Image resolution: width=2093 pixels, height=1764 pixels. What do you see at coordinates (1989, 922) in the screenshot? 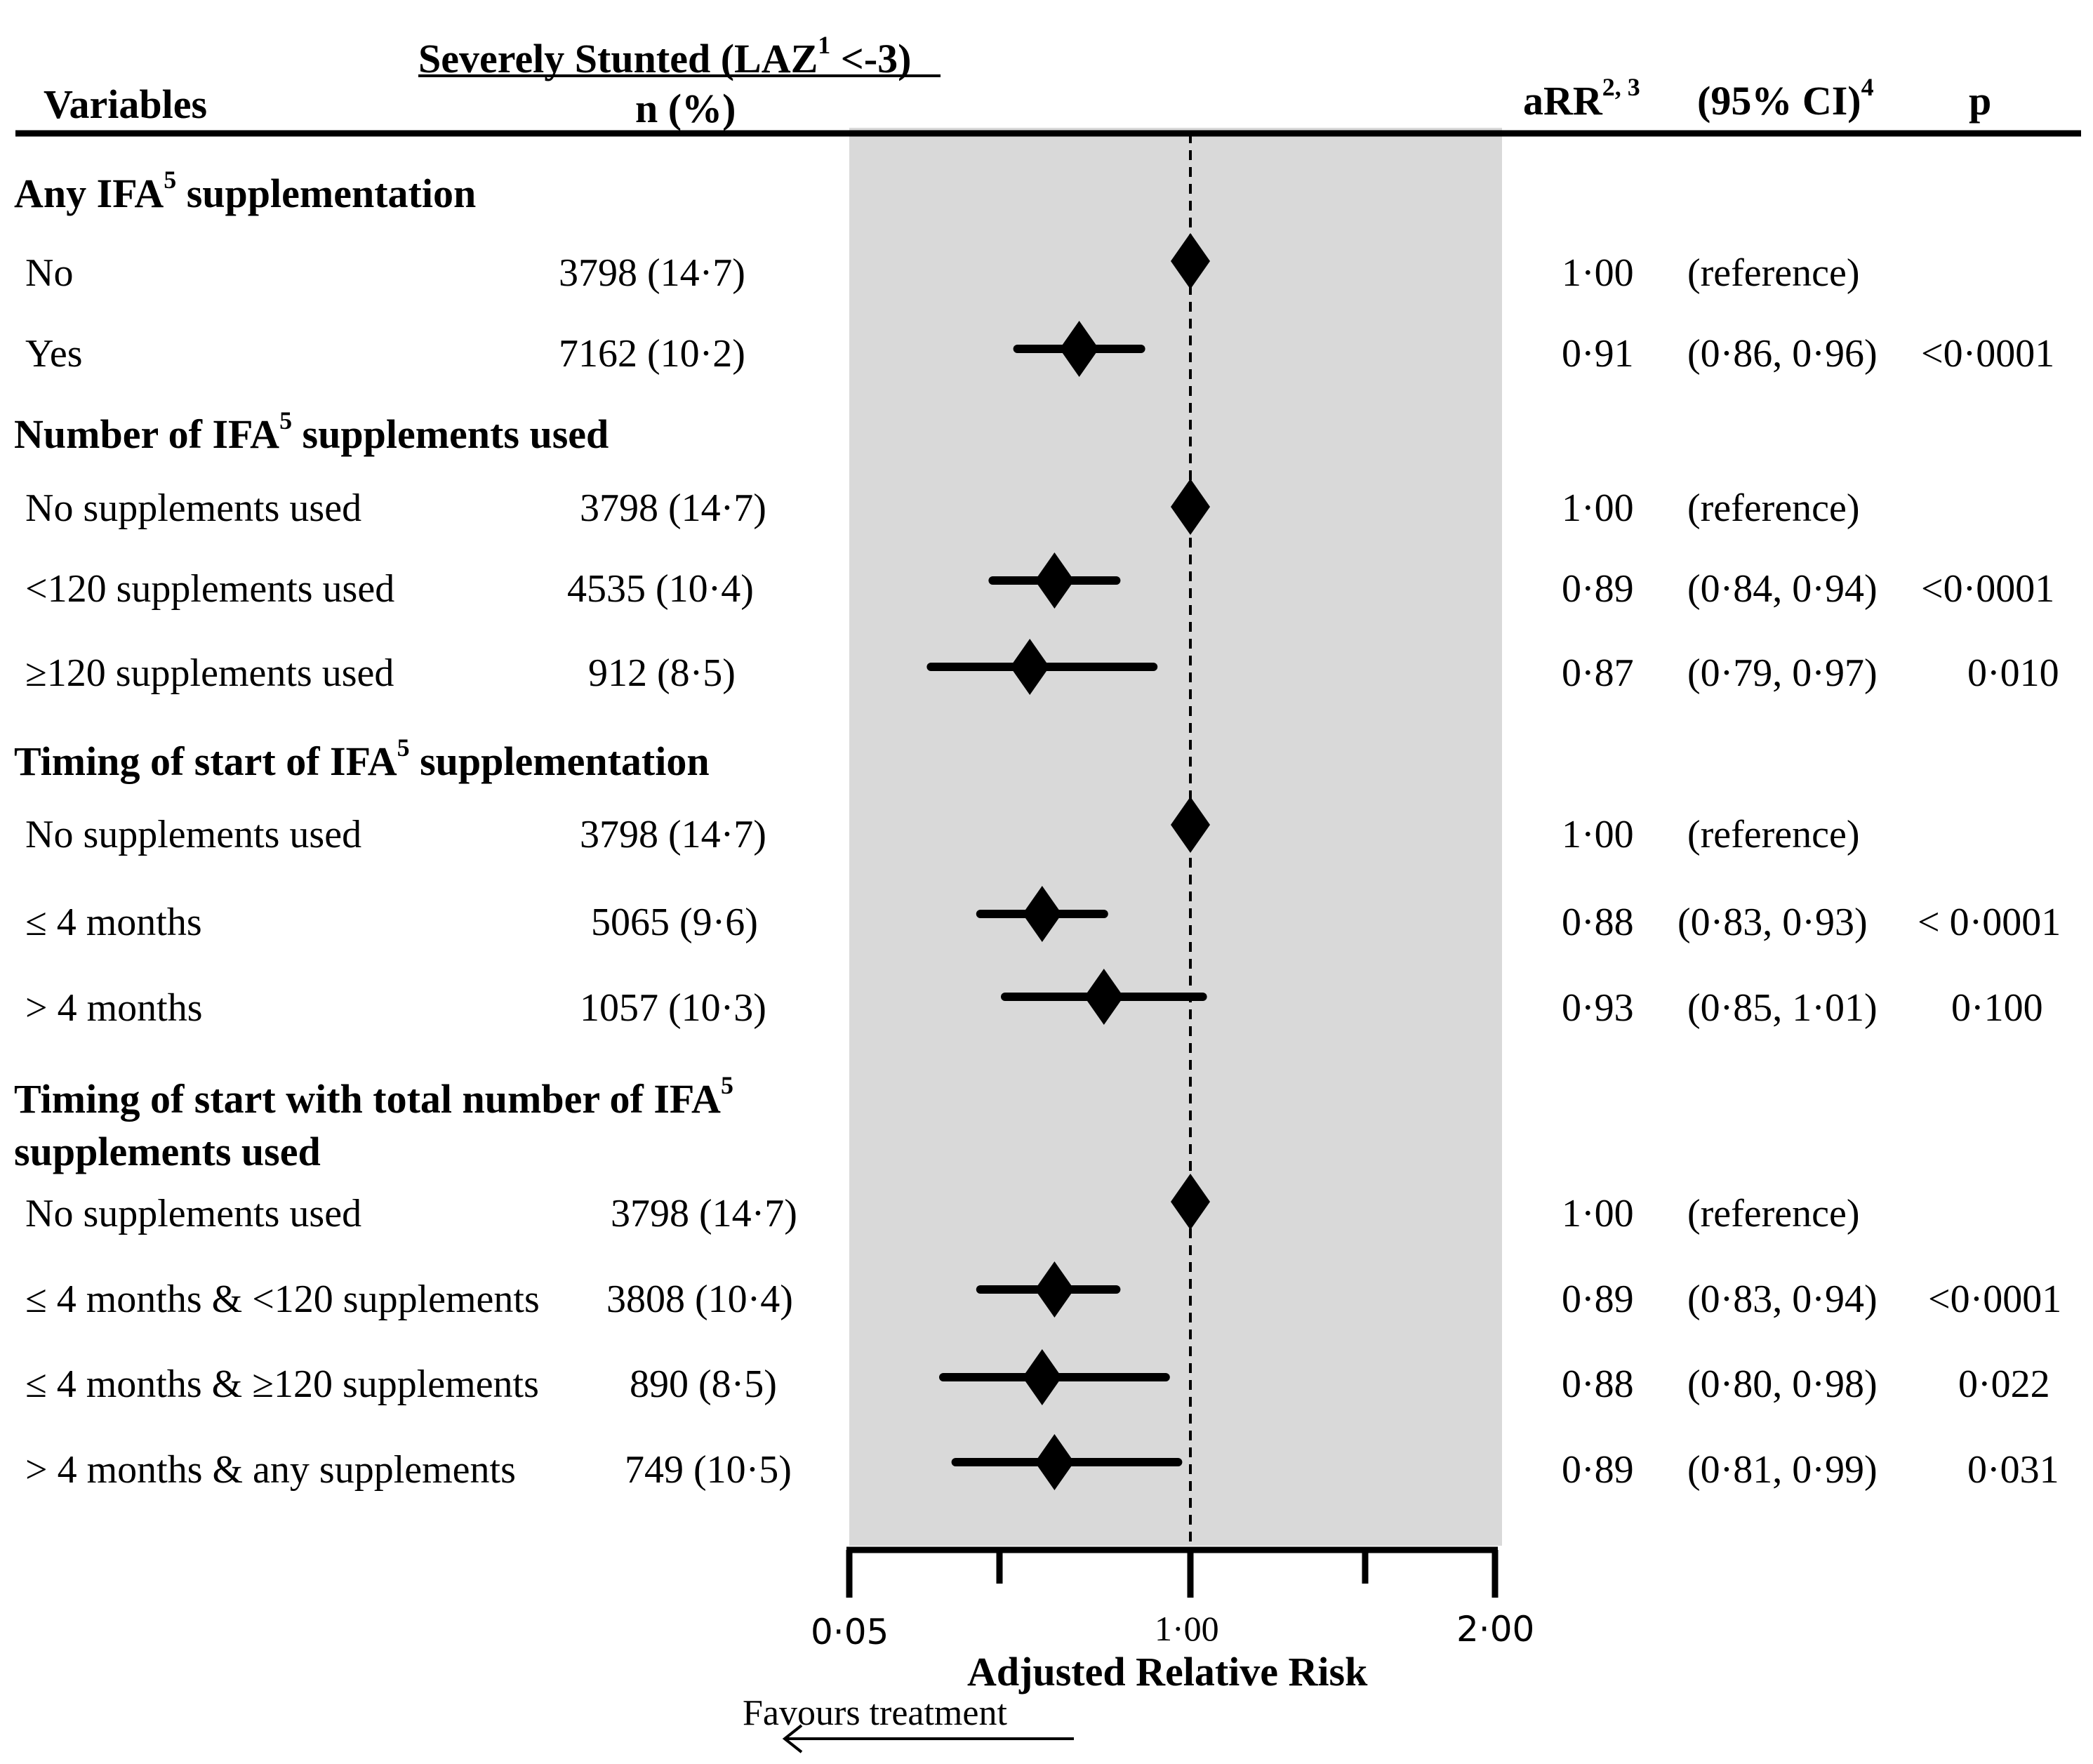
I see `row-p: < 0·0001` at bounding box center [1989, 922].